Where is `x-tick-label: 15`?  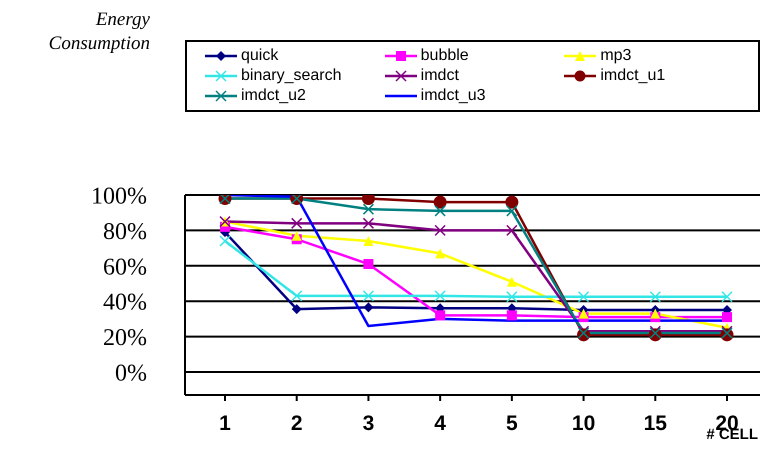 x-tick-label: 15 is located at coordinates (656, 423).